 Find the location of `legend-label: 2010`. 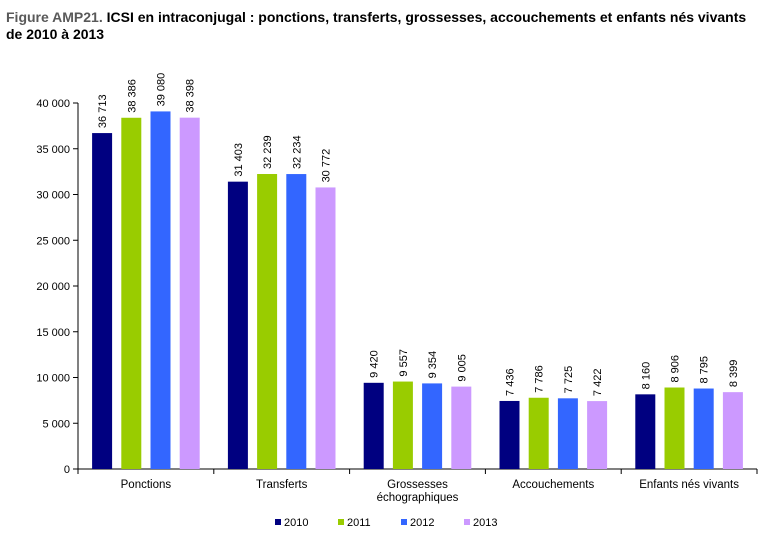

legend-label: 2010 is located at coordinates (296, 523).